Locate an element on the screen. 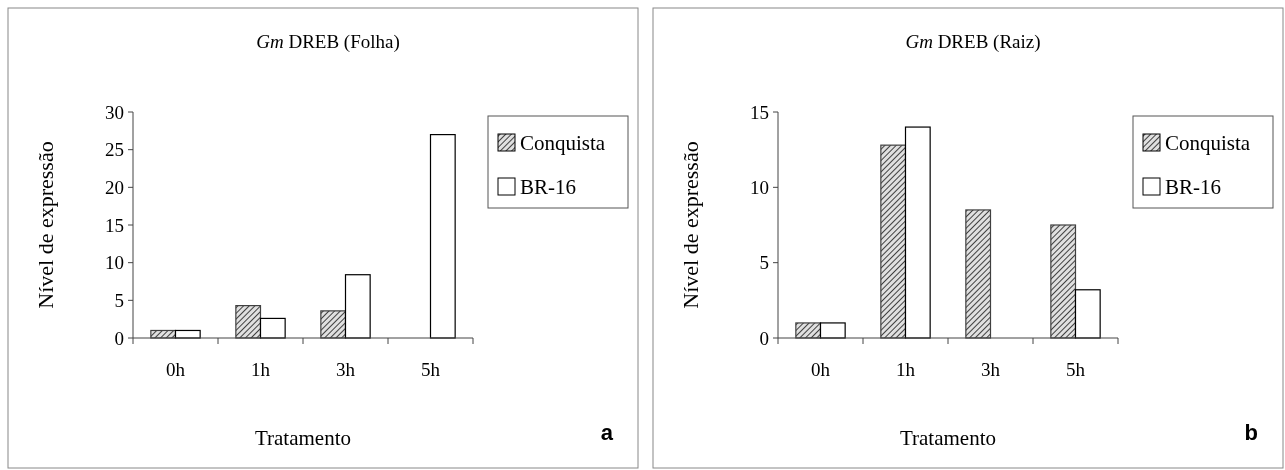 The image size is (1285, 470). chart-title: Gm DREB (Folha) is located at coordinates (328, 42).